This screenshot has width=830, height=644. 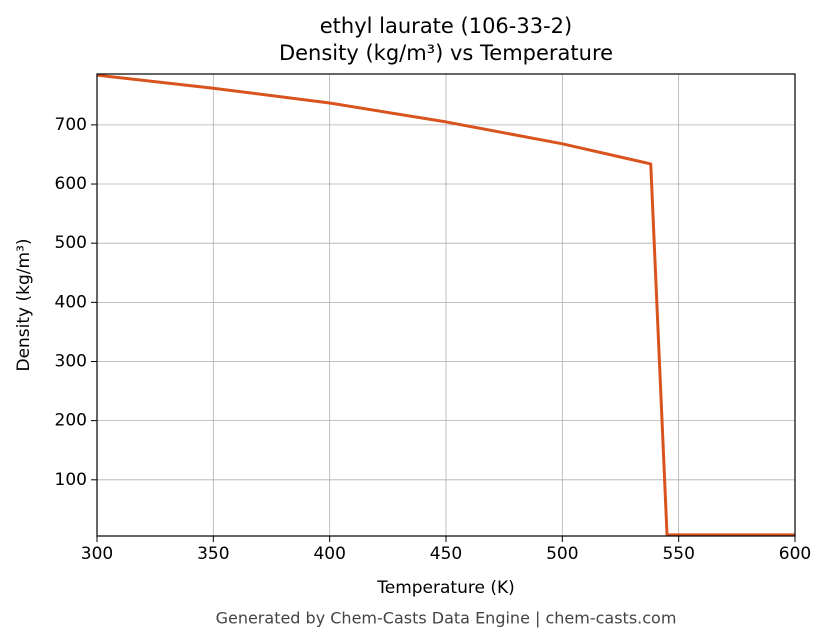 What do you see at coordinates (71, 421) in the screenshot?
I see `y-tick-label: 200` at bounding box center [71, 421].